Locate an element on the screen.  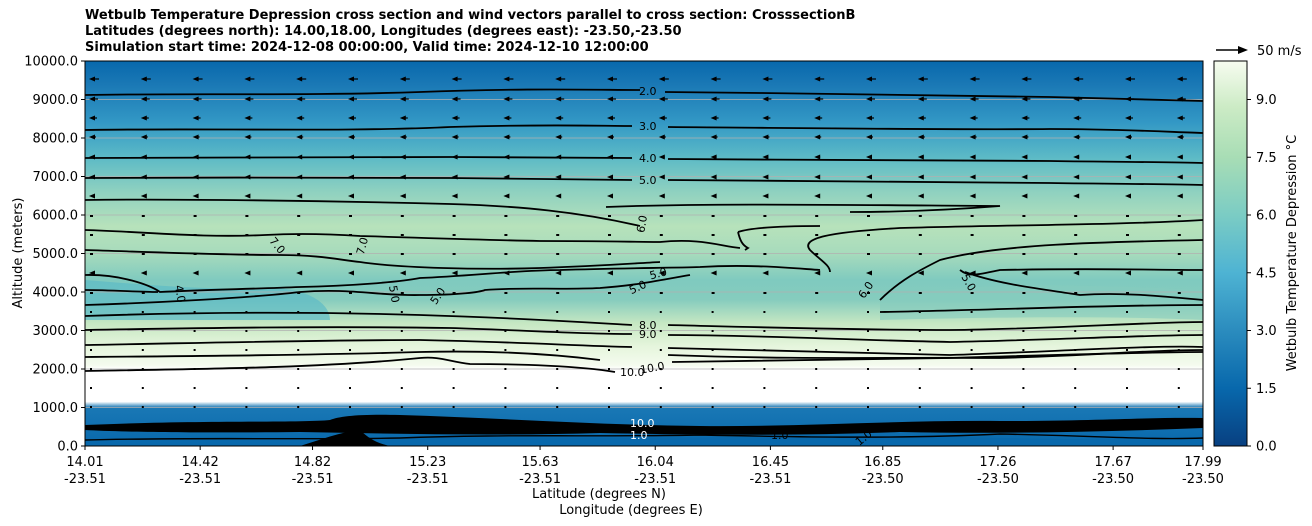
colorbar-tick-label: 9.0 is located at coordinates (1266, 100).